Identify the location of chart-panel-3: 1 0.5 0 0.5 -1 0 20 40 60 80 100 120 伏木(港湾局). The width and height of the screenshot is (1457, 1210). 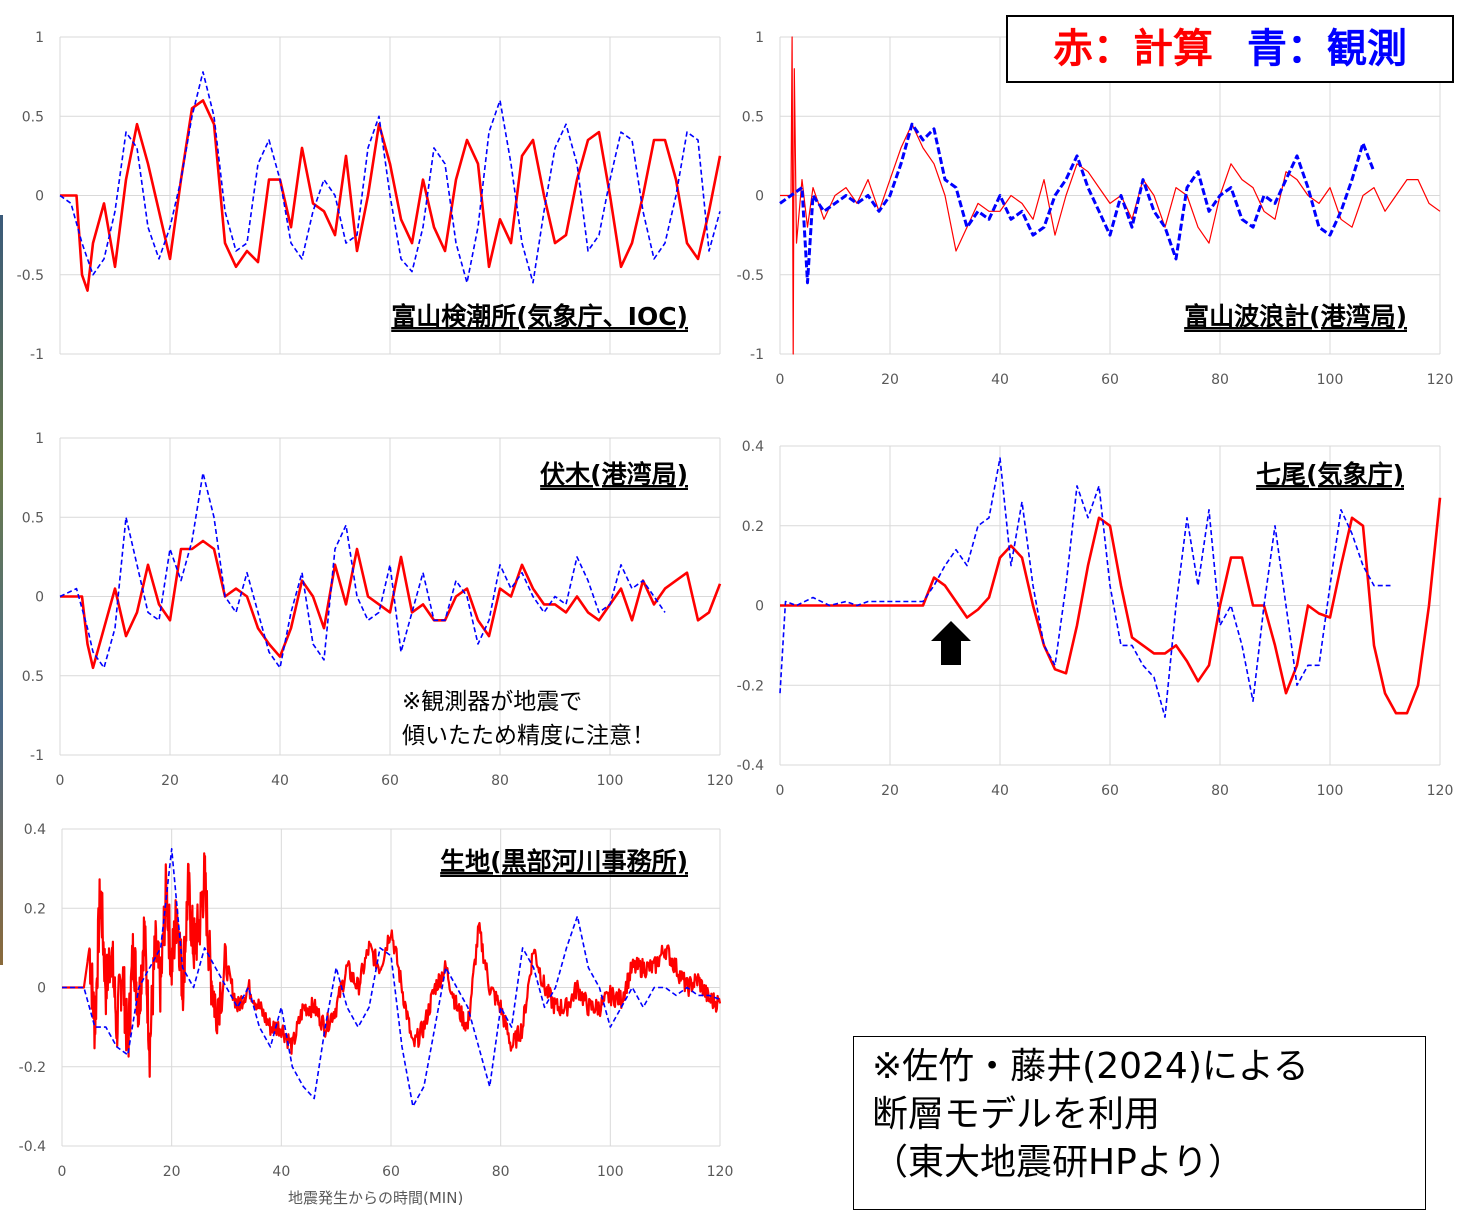
(378, 610).